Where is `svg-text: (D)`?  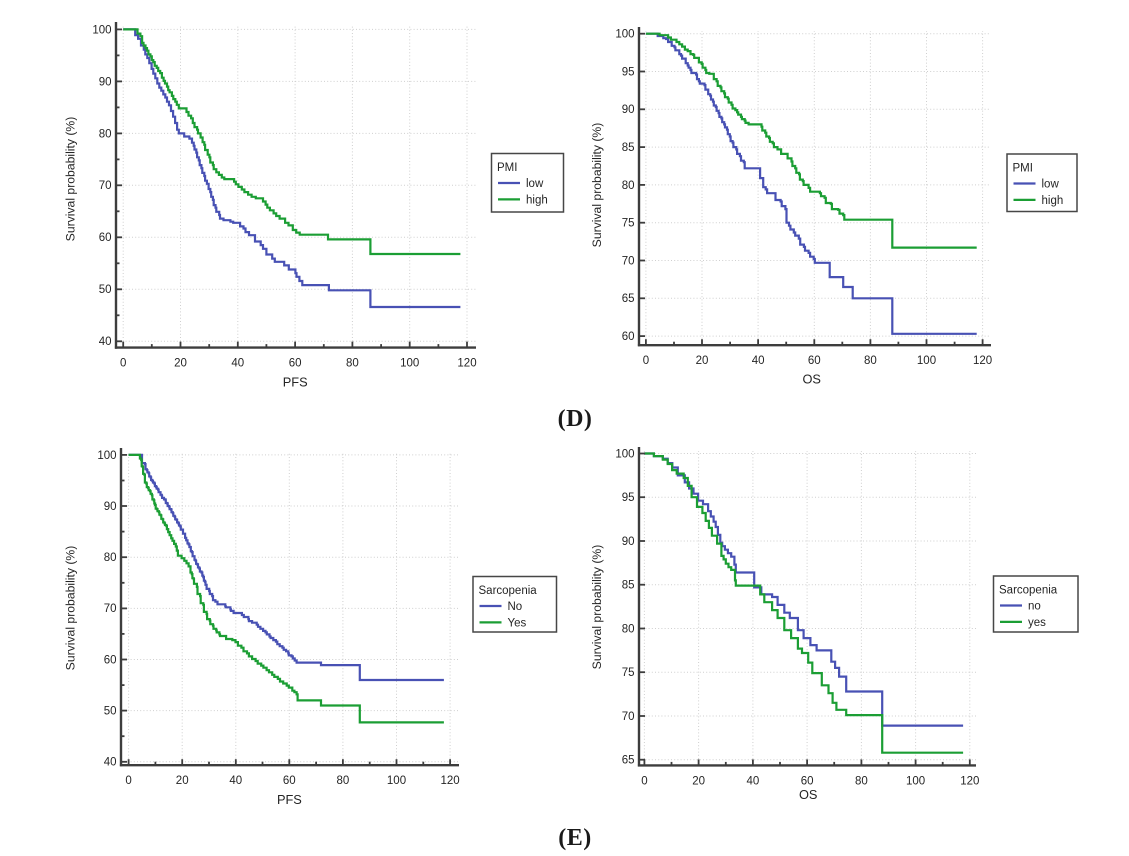 svg-text: (D) is located at coordinates (575, 419).